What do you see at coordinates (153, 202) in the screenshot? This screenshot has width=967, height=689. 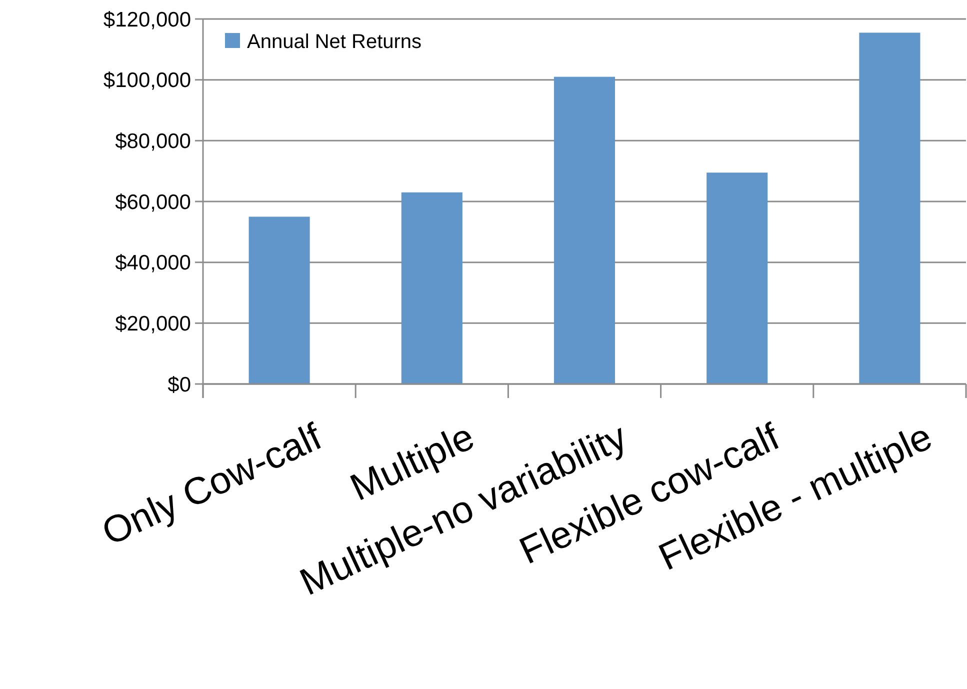 I see `y-tick-label: $60,000` at bounding box center [153, 202].